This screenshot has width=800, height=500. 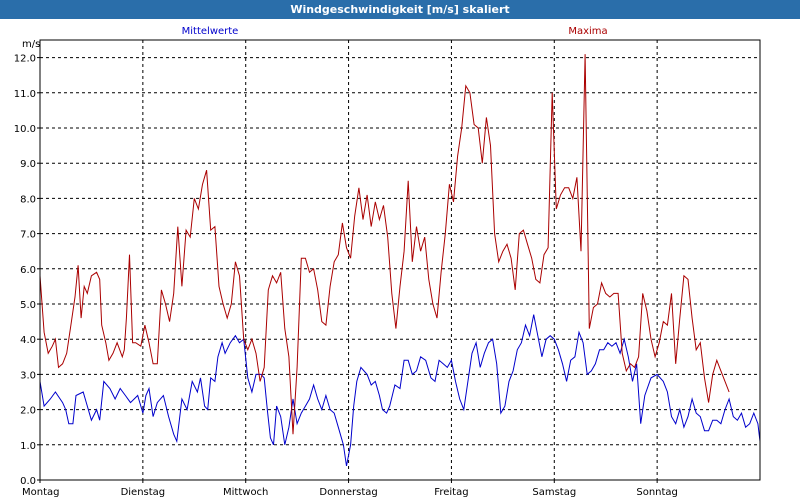 I want to click on legend-mittelwerte: Mittelwerte, so click(x=210, y=31).